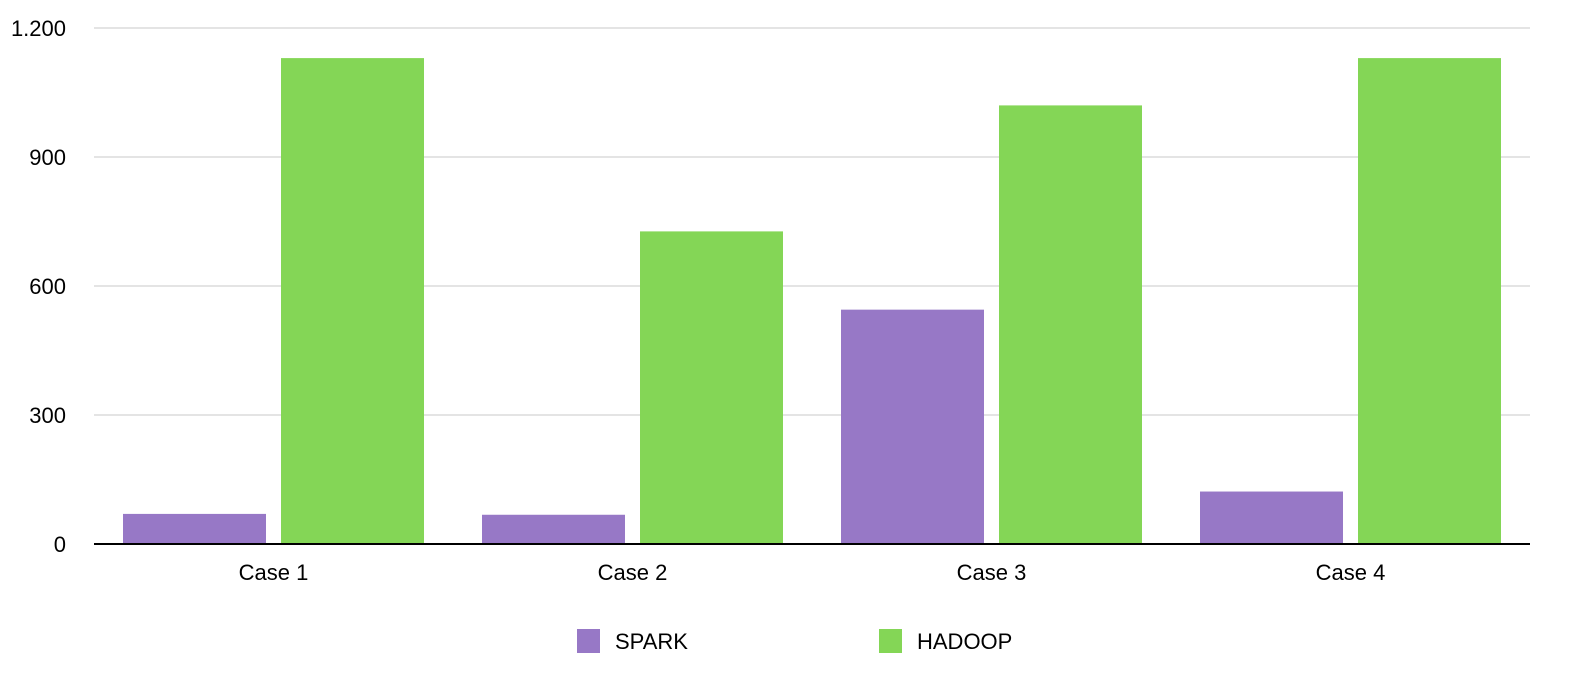 This screenshot has width=1584, height=680. Describe the element at coordinates (1351, 572) in the screenshot. I see `x-tick-label: Case 4` at that location.